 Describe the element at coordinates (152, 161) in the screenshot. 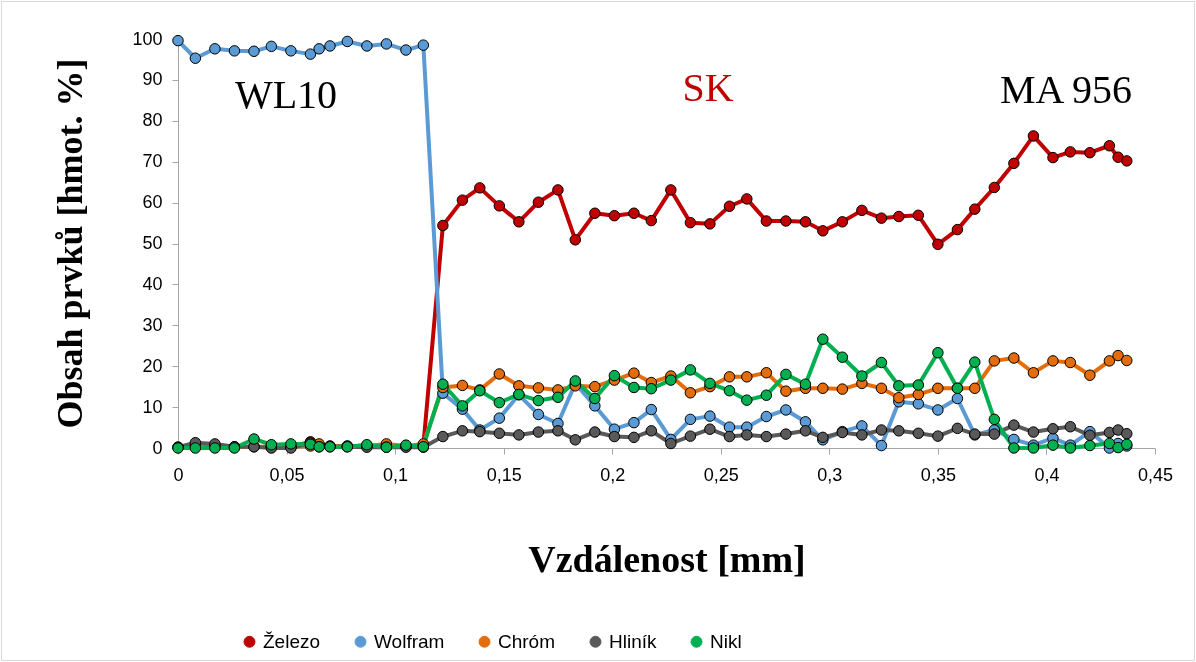

I see `y-tick-label: 70` at that location.